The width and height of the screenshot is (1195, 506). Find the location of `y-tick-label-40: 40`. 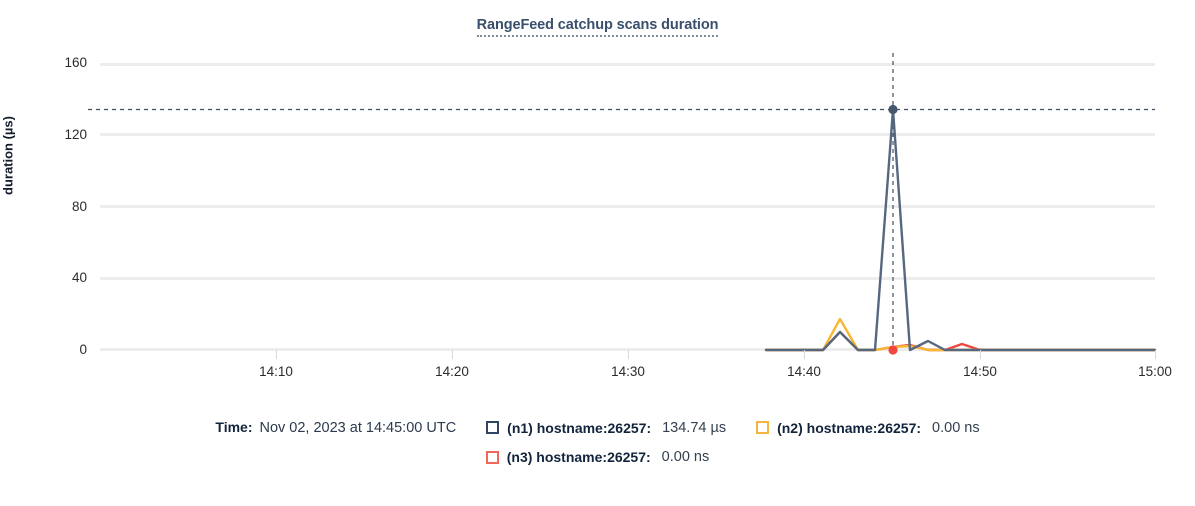

y-tick-label-40: 40 is located at coordinates (79, 277).